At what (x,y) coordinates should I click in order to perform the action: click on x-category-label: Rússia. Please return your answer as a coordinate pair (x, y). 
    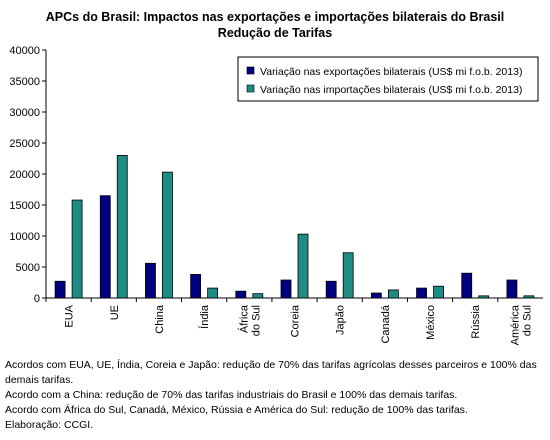
    Looking at the image, I should click on (476, 321).